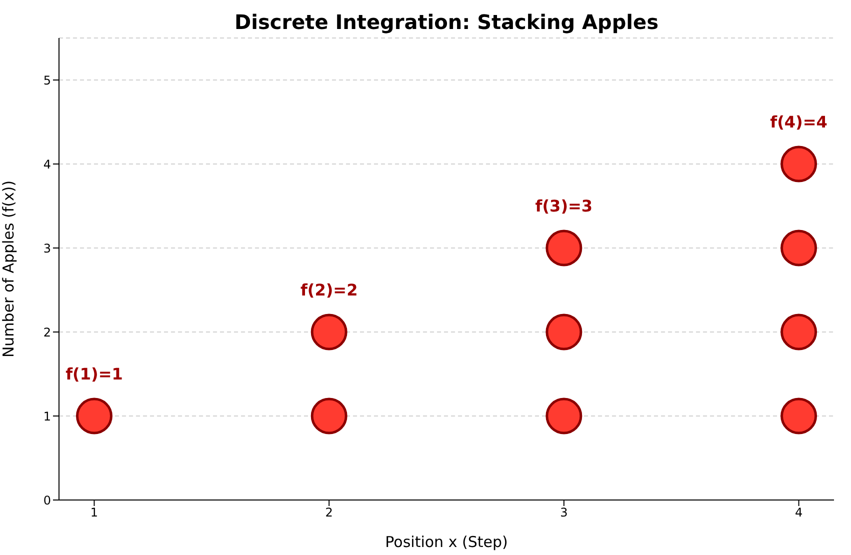 The height and width of the screenshot is (555, 851). Describe the element at coordinates (94, 513) in the screenshot. I see `x-tick-label: 1` at that location.